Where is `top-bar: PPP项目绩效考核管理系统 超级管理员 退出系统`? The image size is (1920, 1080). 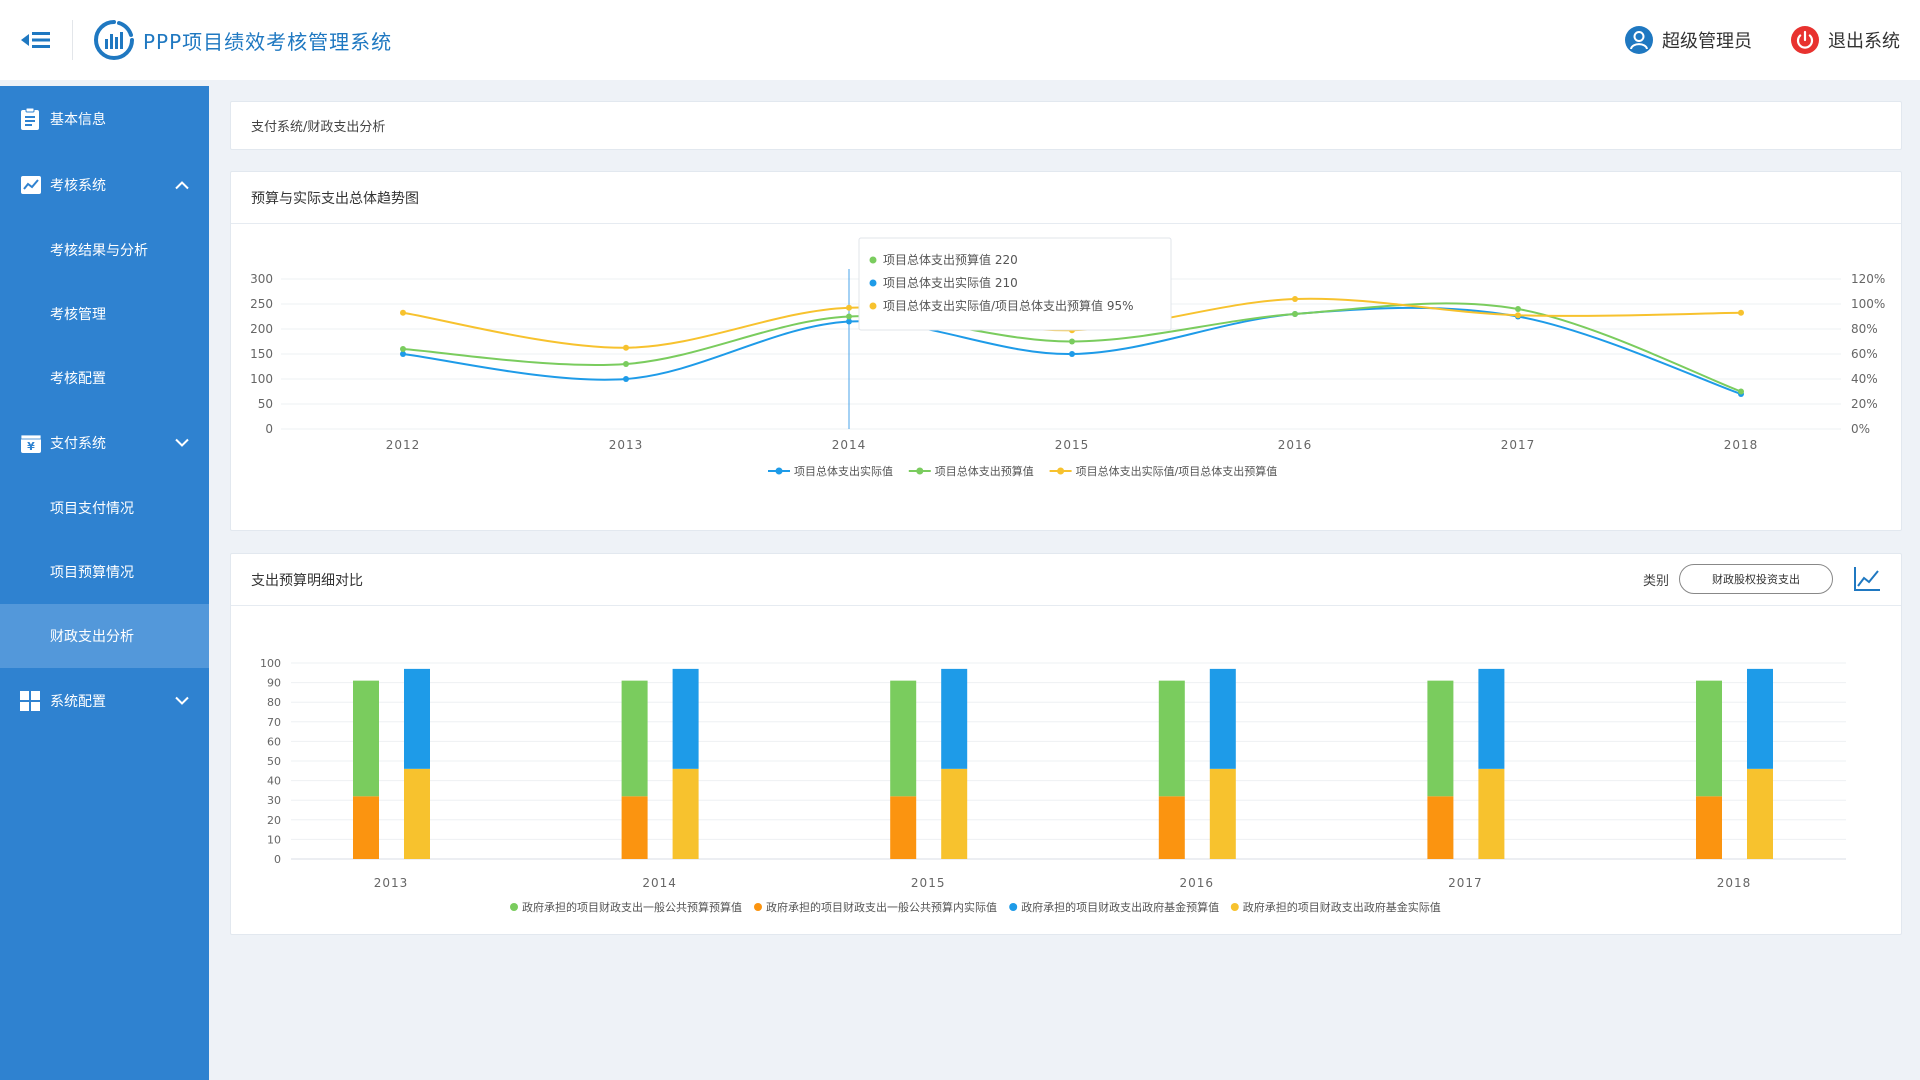 top-bar: PPP项目绩效考核管理系统 超级管理员 退出系统 is located at coordinates (960, 40).